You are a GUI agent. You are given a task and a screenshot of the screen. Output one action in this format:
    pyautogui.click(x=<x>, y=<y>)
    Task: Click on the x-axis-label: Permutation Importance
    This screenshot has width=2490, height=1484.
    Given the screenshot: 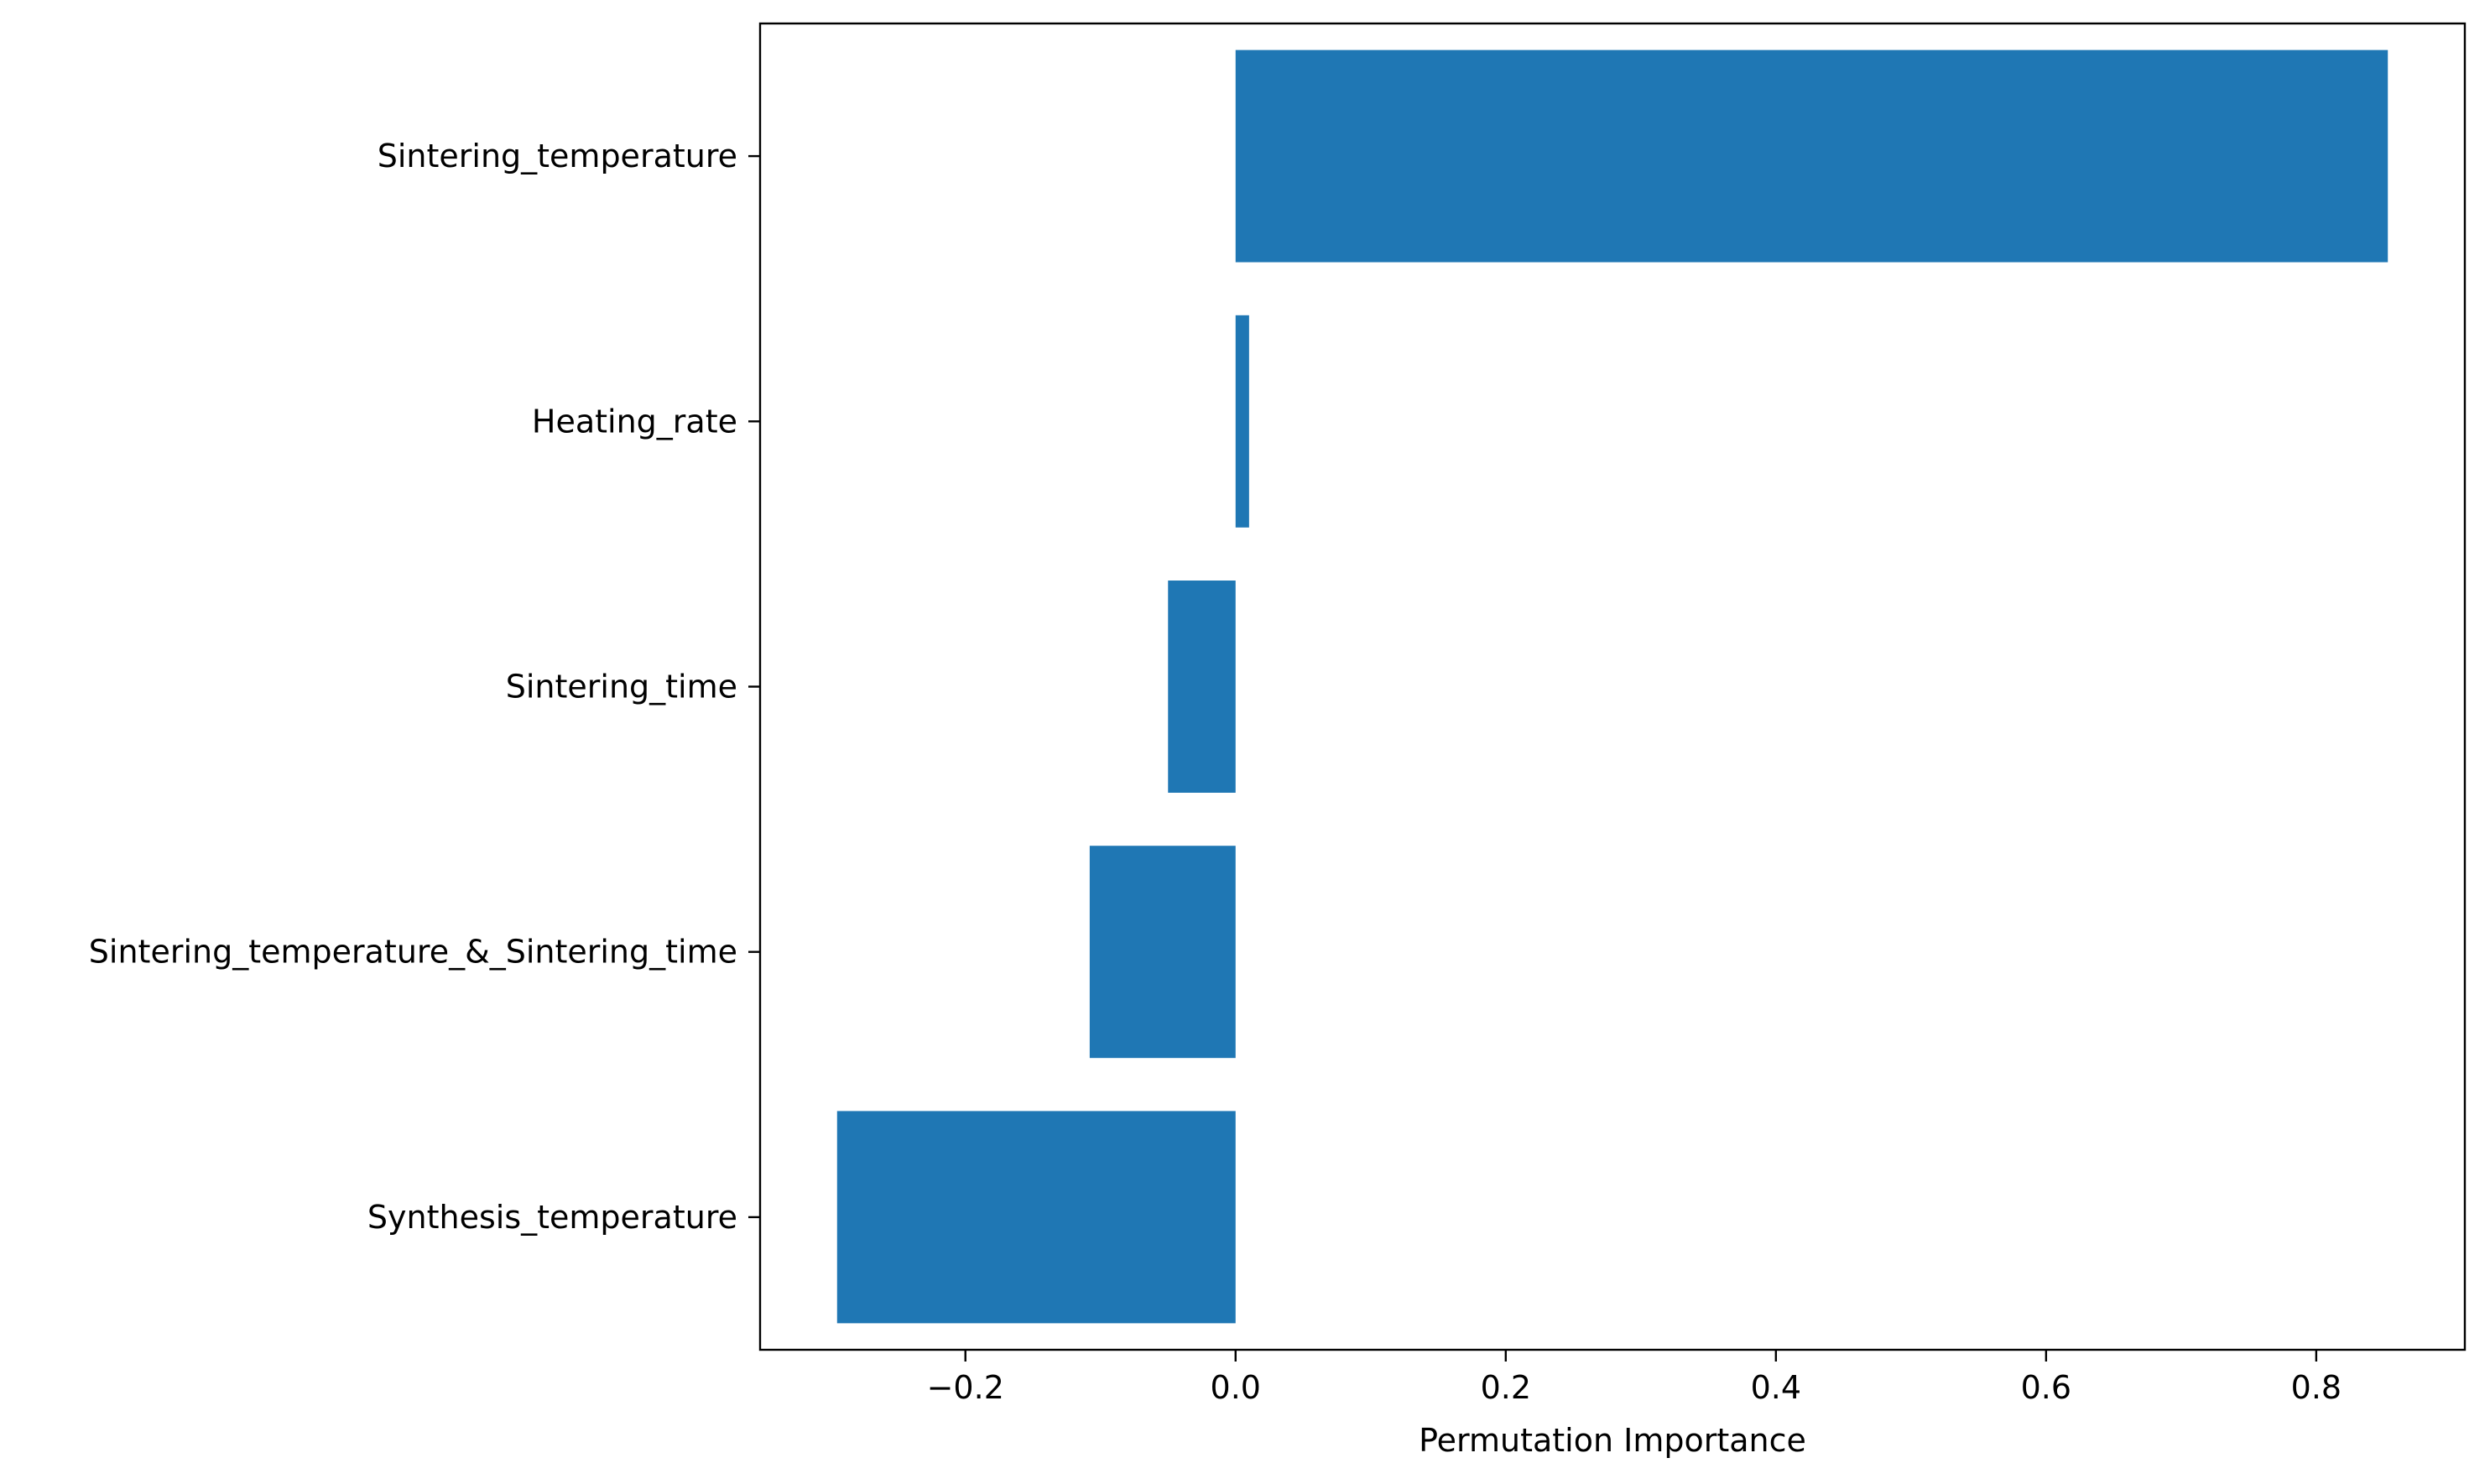 What is the action you would take?
    pyautogui.click(x=1612, y=1440)
    